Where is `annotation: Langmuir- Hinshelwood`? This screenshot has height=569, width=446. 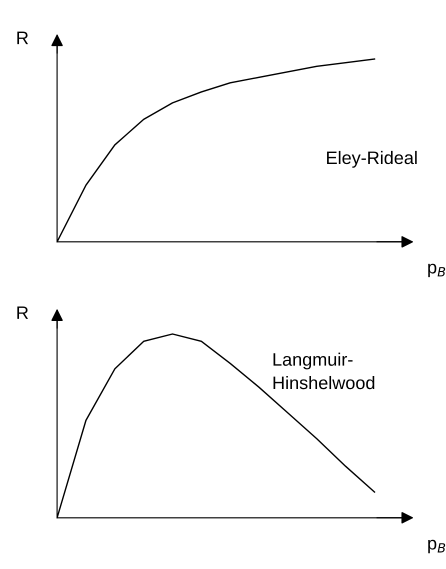
annotation: Langmuir- Hinshelwood is located at coordinates (324, 371).